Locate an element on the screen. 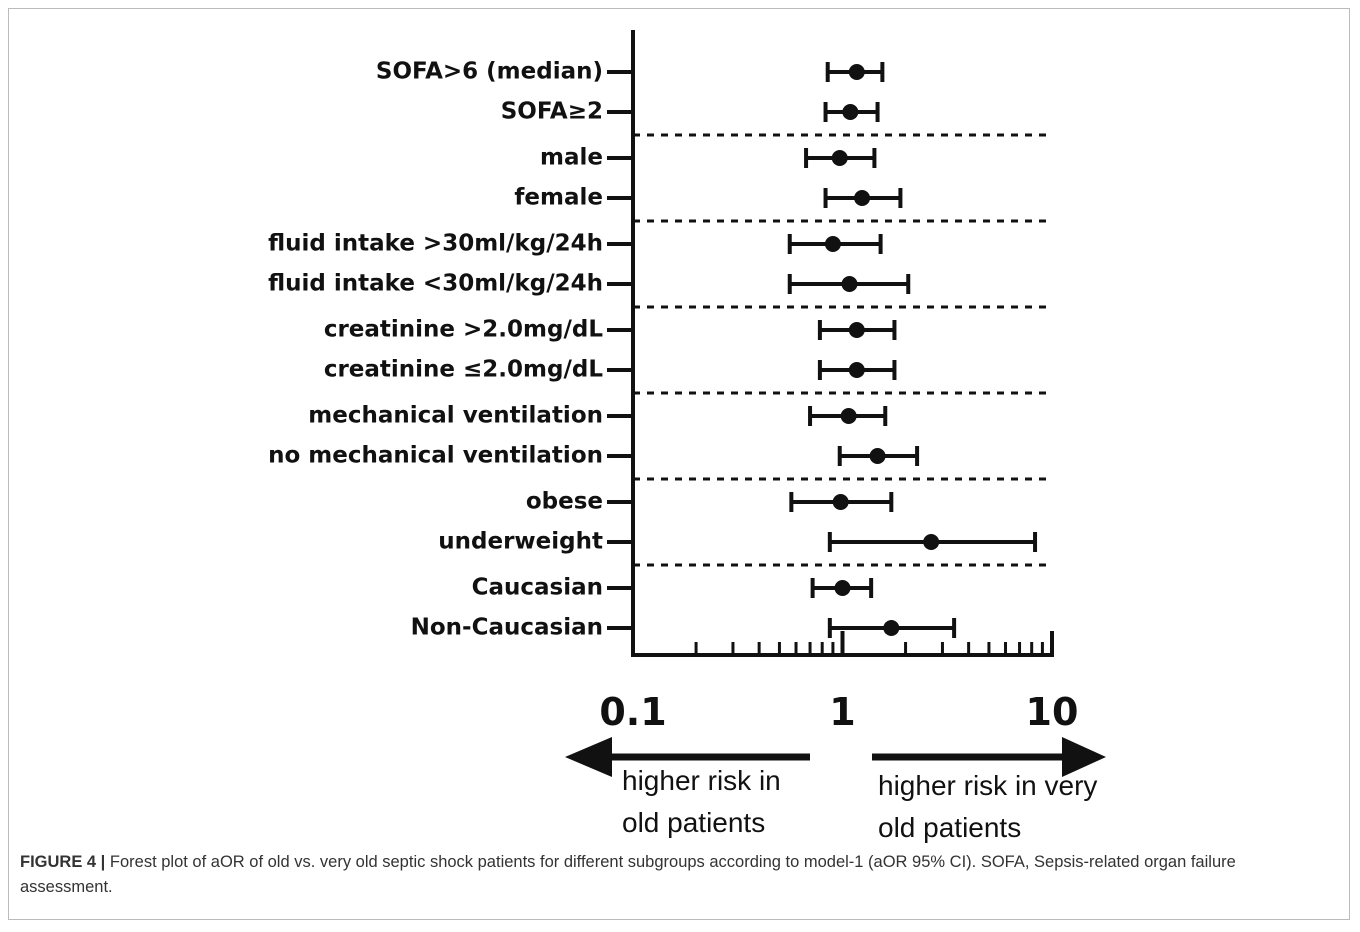 This screenshot has height=932, width=1360. annotation: higher risk in very is located at coordinates (987, 785).